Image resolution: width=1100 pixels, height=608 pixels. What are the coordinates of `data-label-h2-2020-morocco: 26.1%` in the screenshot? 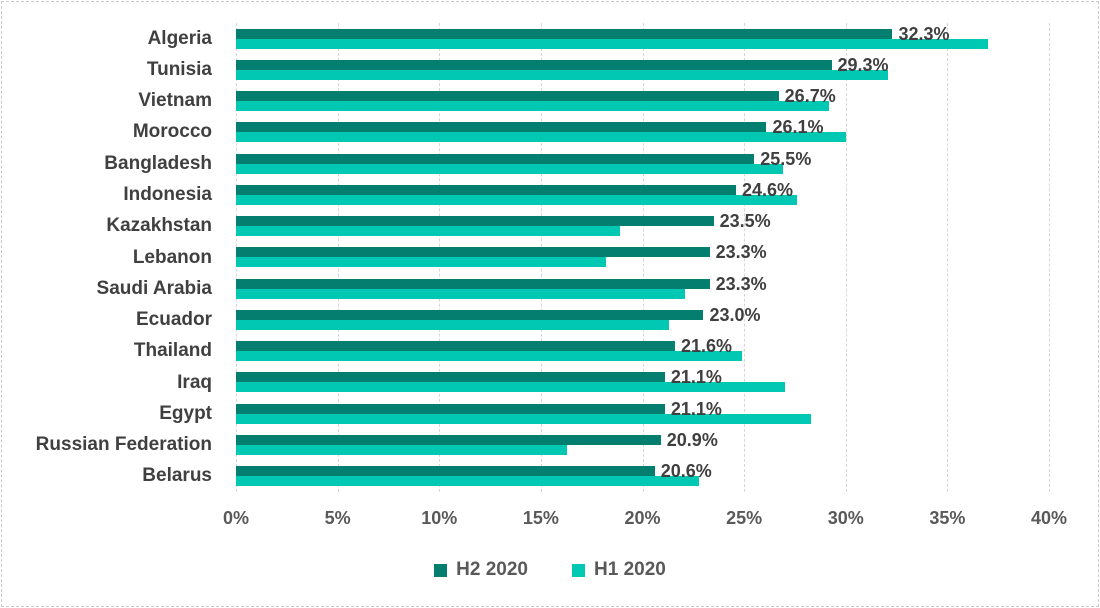 It's located at (798, 127).